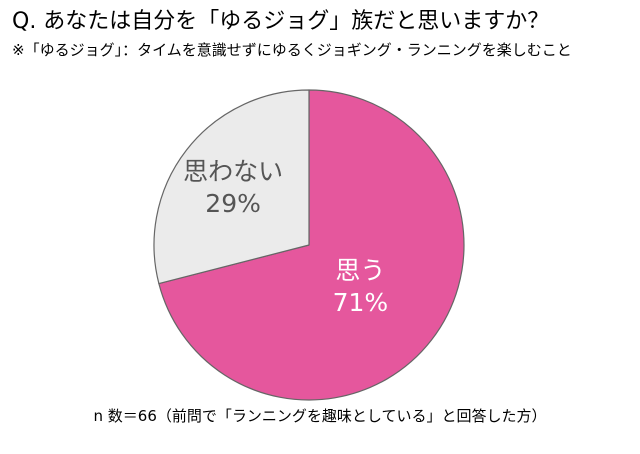 This screenshot has width=640, height=454. I want to click on pie-slice-value-0: 71%, so click(361, 302).